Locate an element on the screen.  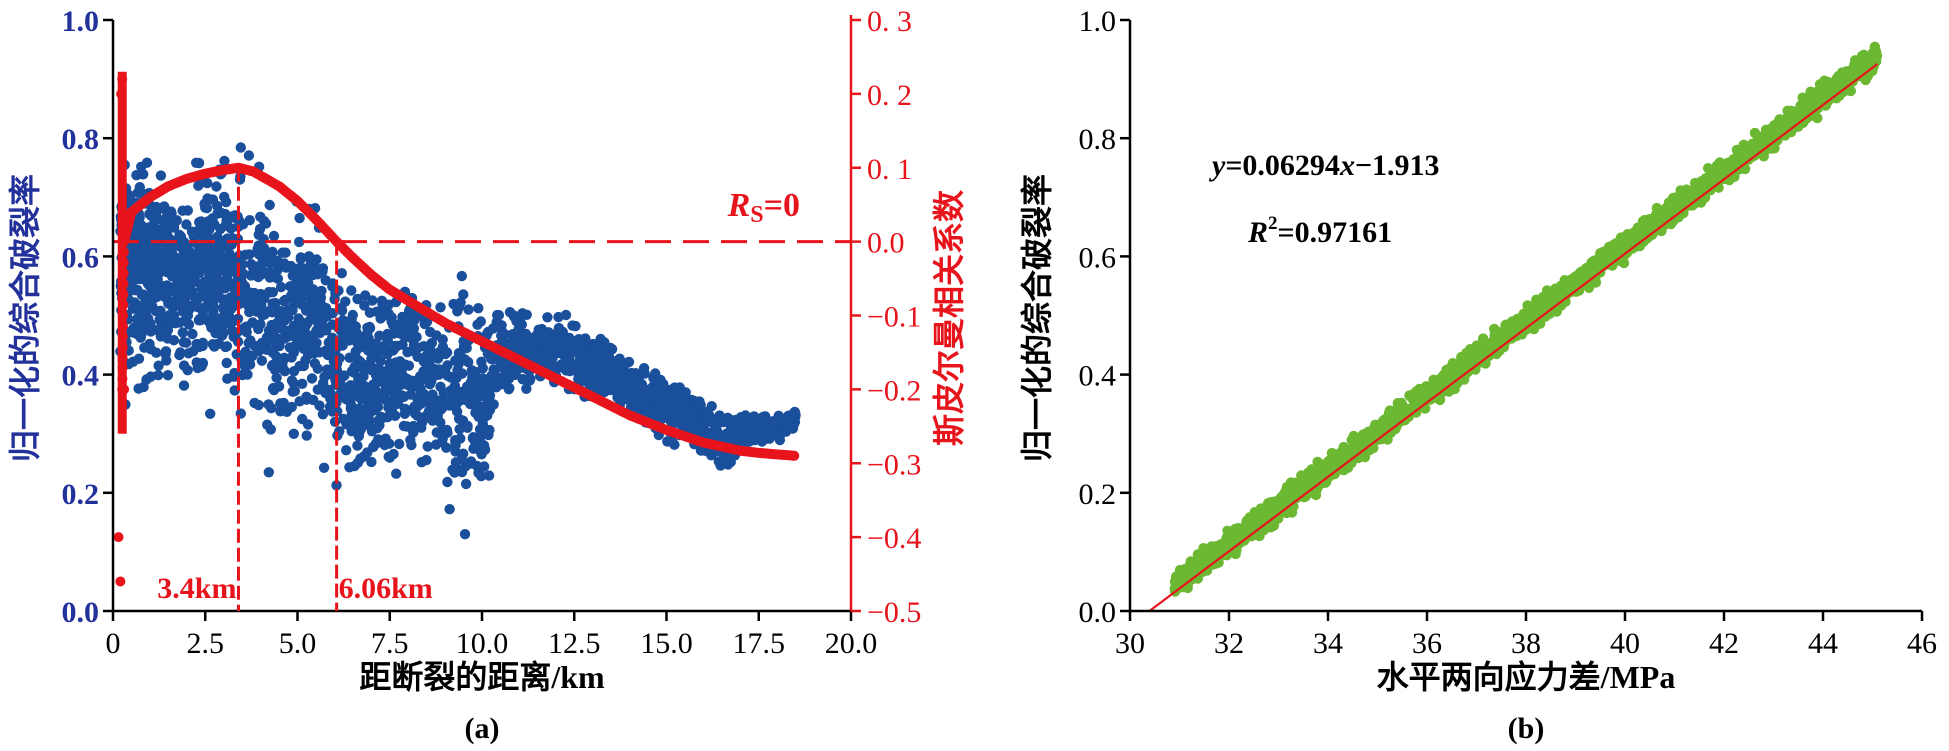
x-tick-label: 2.5 is located at coordinates (206, 643).